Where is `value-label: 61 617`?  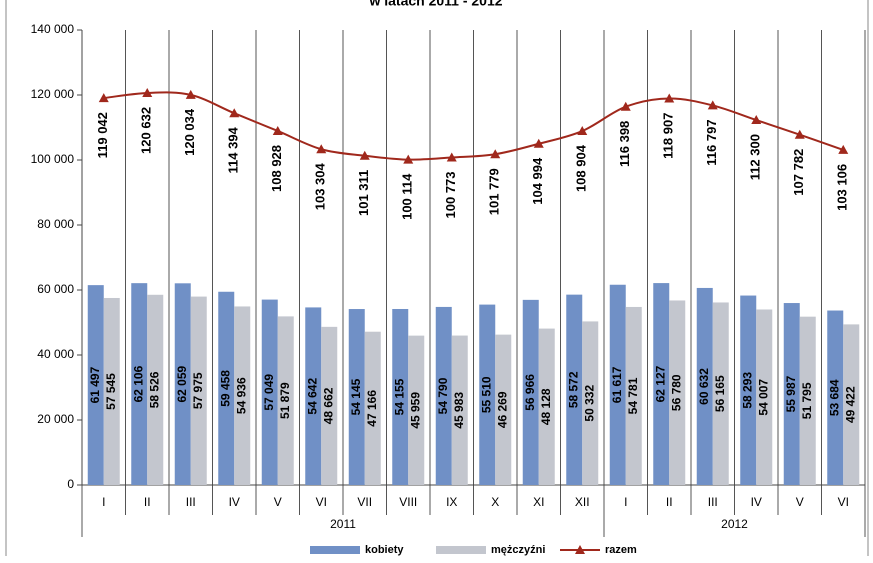
value-label: 61 617 is located at coordinates (617, 384).